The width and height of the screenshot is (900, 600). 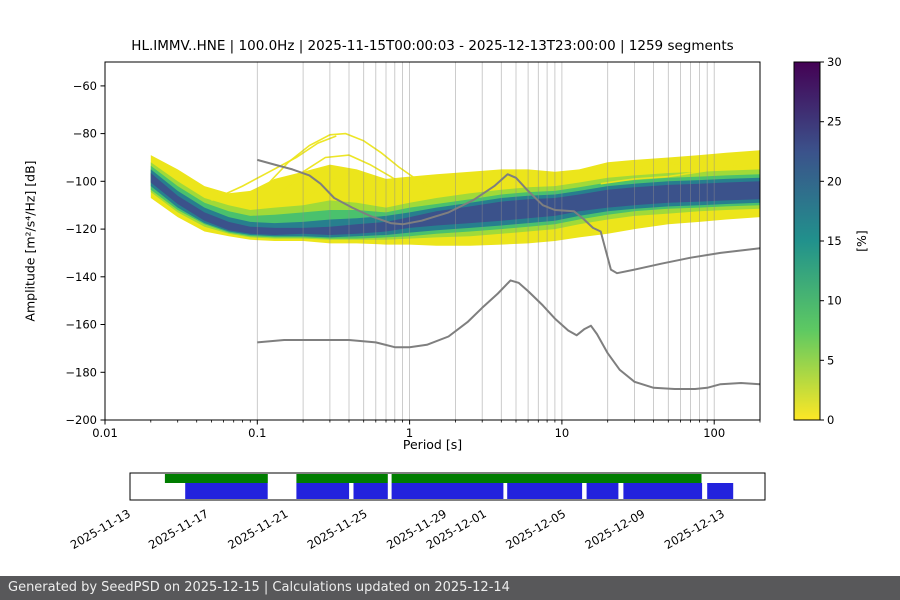 I want to click on svg-text: 0.01, so click(x=105, y=433).